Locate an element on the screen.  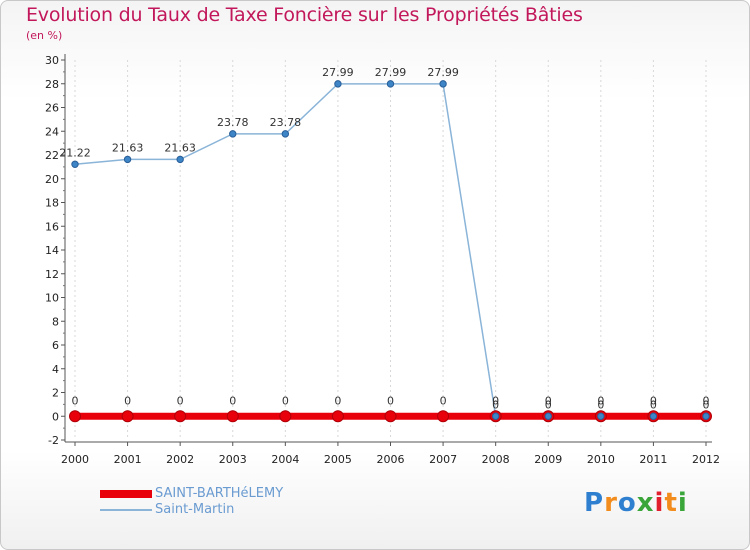
x-tick-label: 2000 is located at coordinates (75, 459).